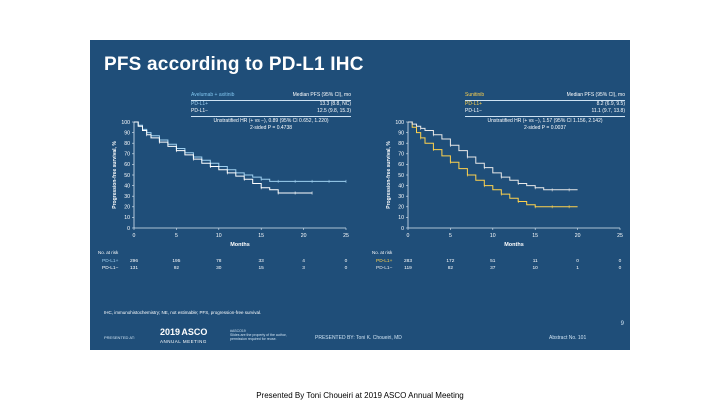 The width and height of the screenshot is (720, 405). What do you see at coordinates (577, 268) in the screenshot?
I see `risk-count: 1` at bounding box center [577, 268].